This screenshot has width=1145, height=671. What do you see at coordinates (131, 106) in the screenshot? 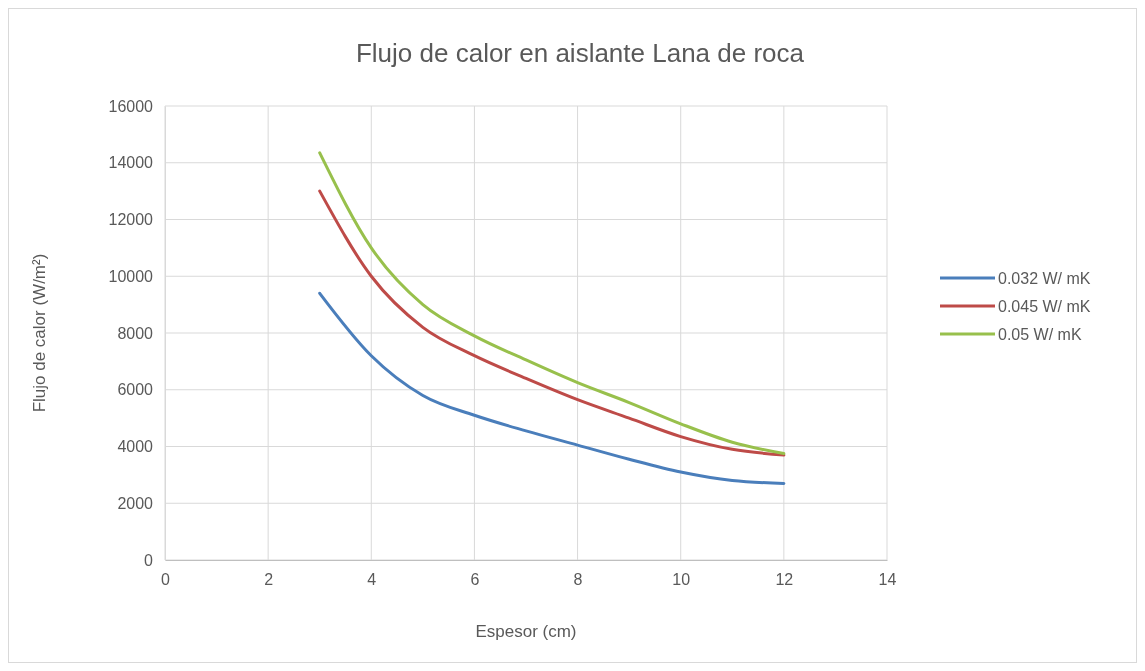
I see `y-tick-label: 16000` at bounding box center [131, 106].